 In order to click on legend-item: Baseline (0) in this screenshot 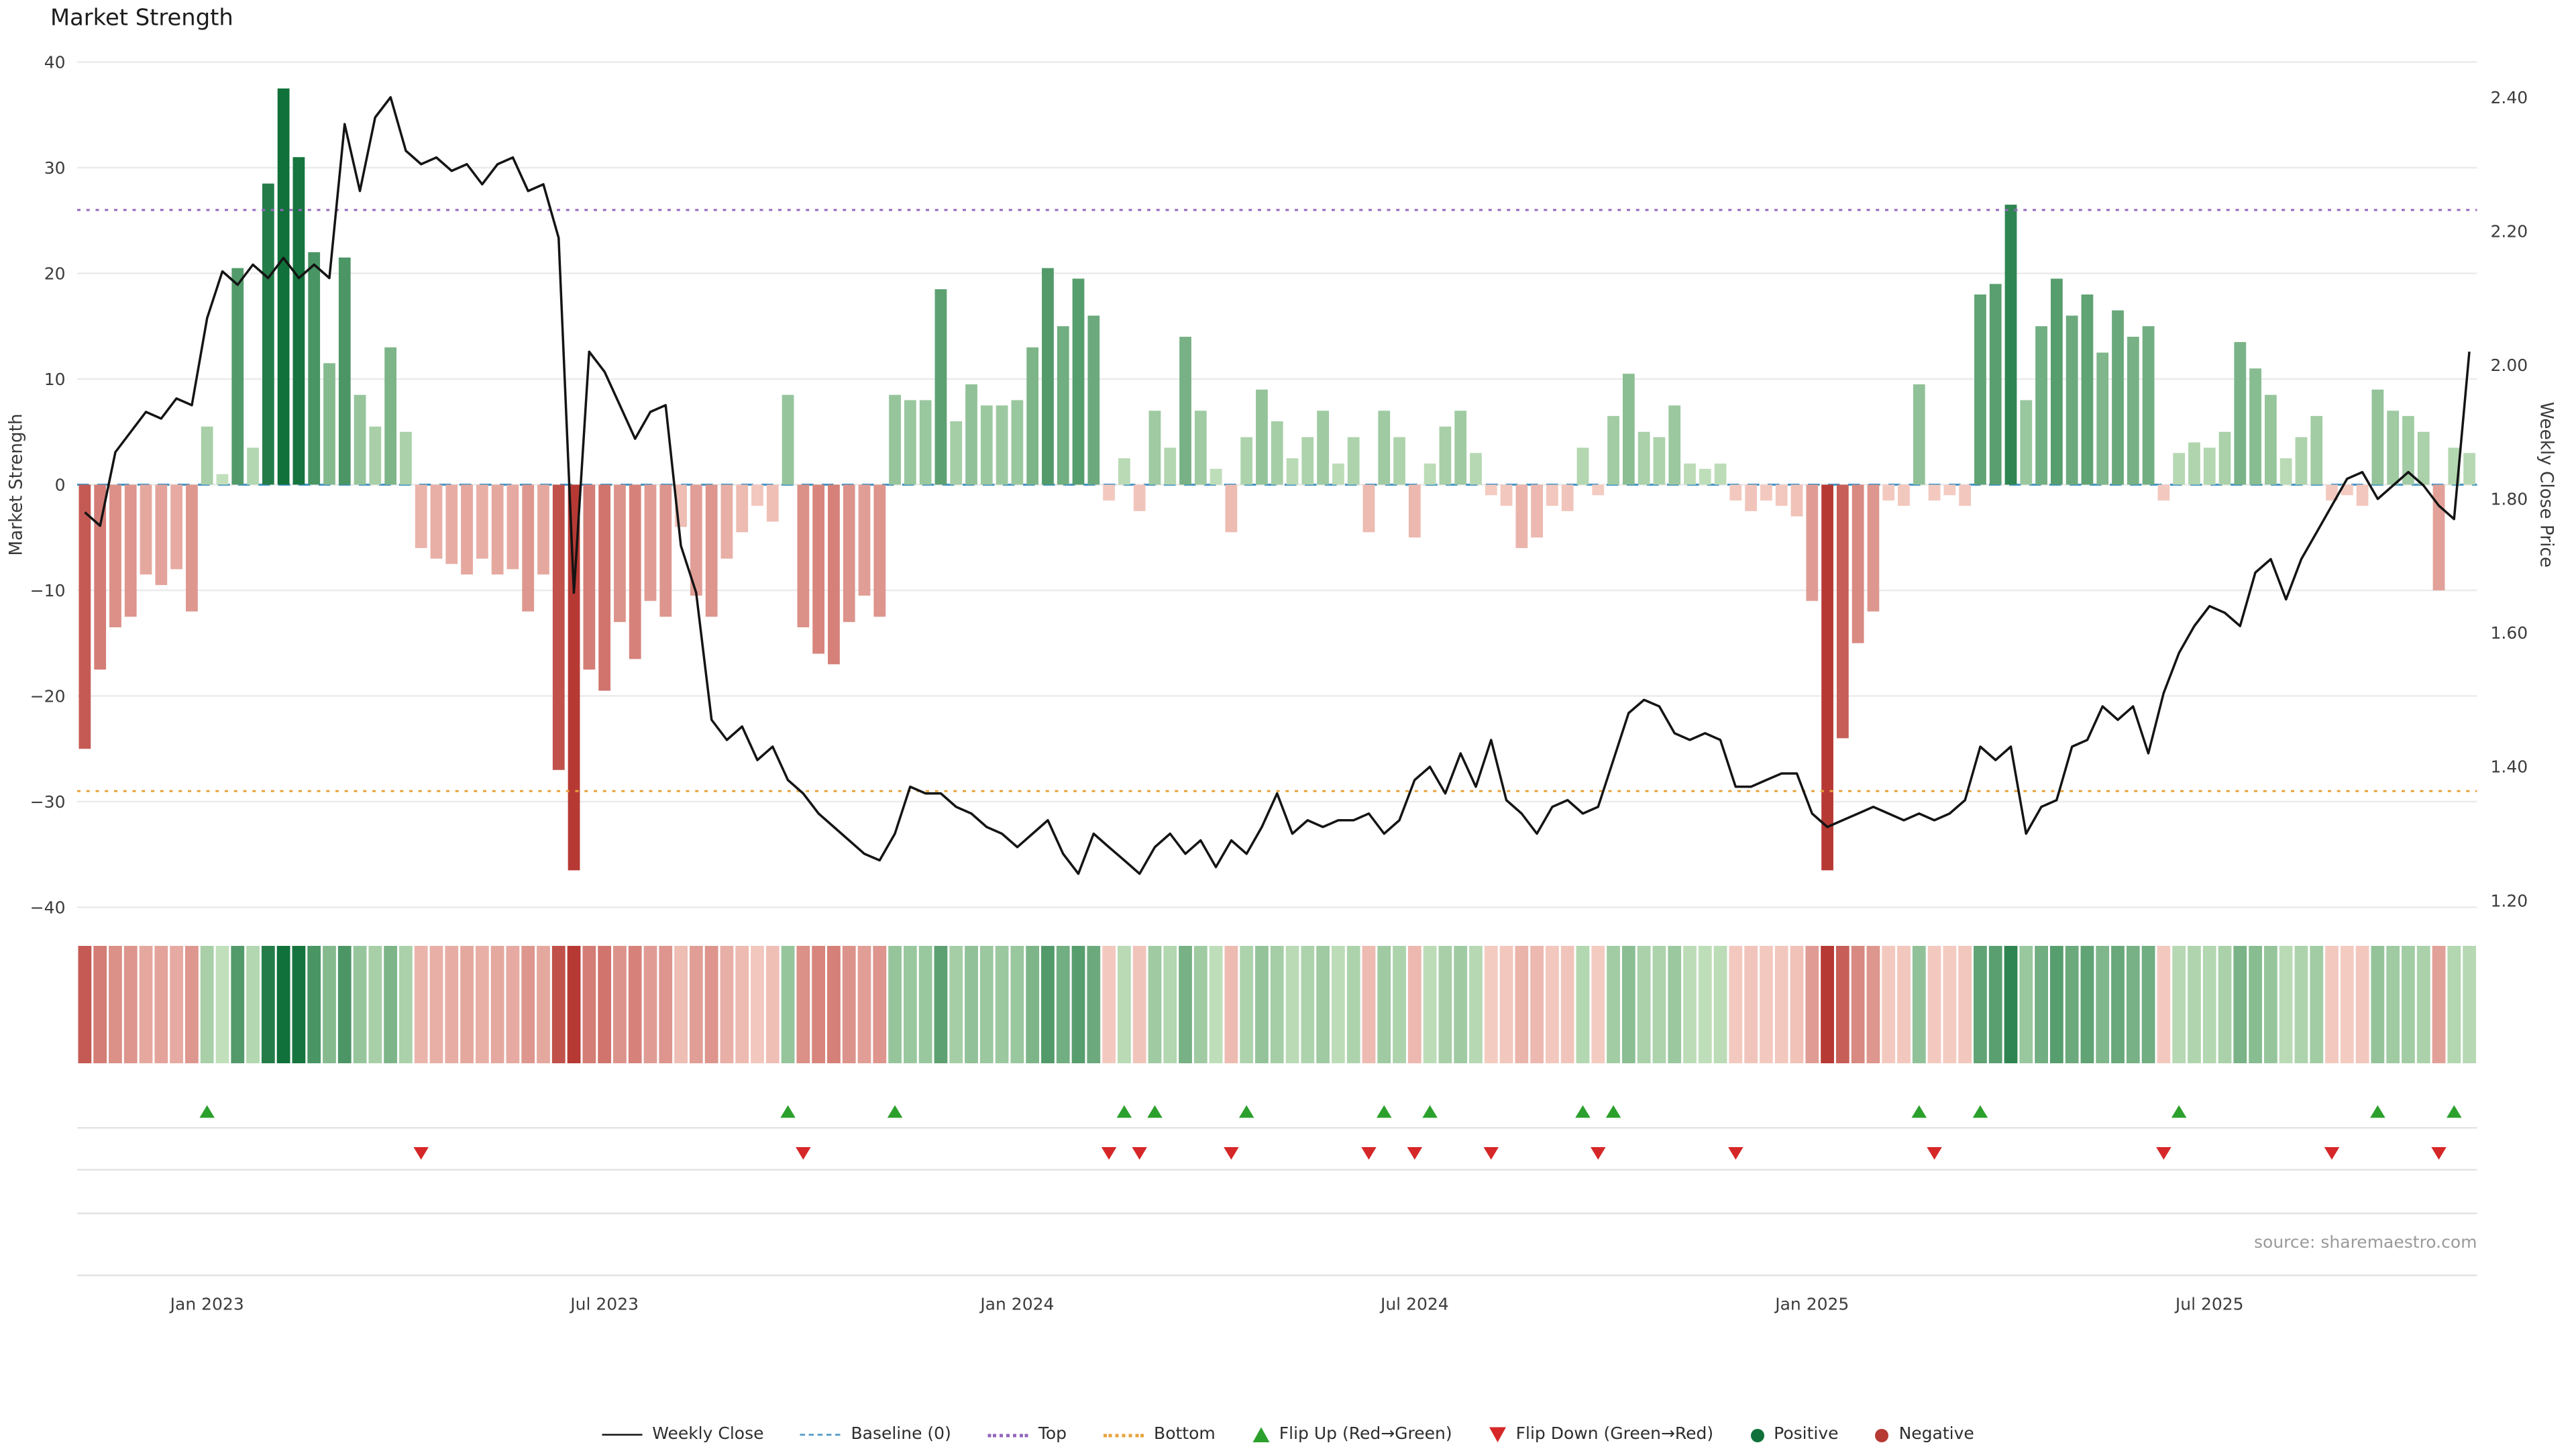, I will do `click(875, 1435)`.